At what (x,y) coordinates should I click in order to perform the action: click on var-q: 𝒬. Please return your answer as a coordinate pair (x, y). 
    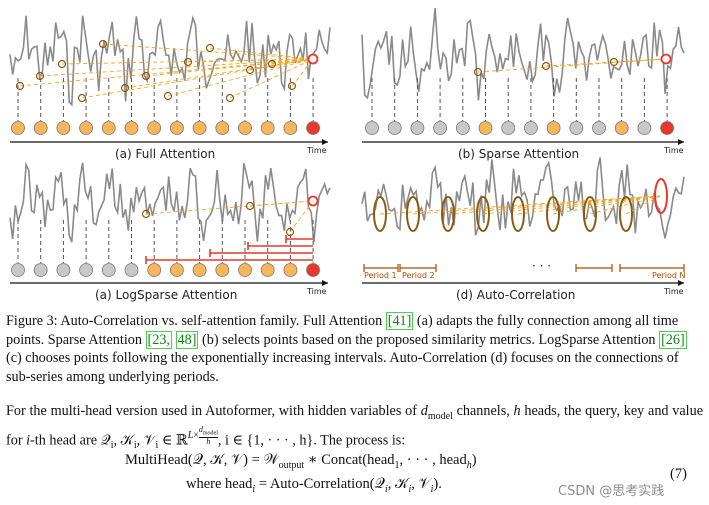
    Looking at the image, I should click on (105, 440).